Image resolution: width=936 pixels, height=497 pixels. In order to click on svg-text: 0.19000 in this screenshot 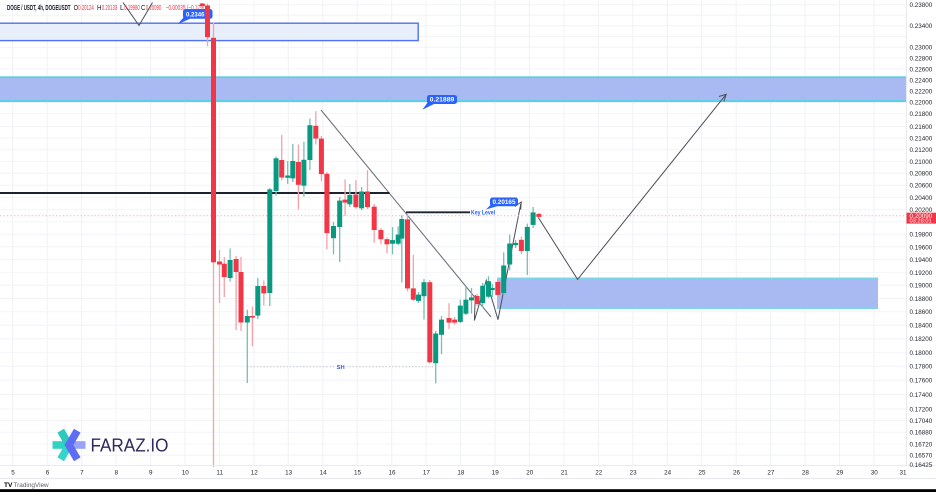, I will do `click(921, 286)`.